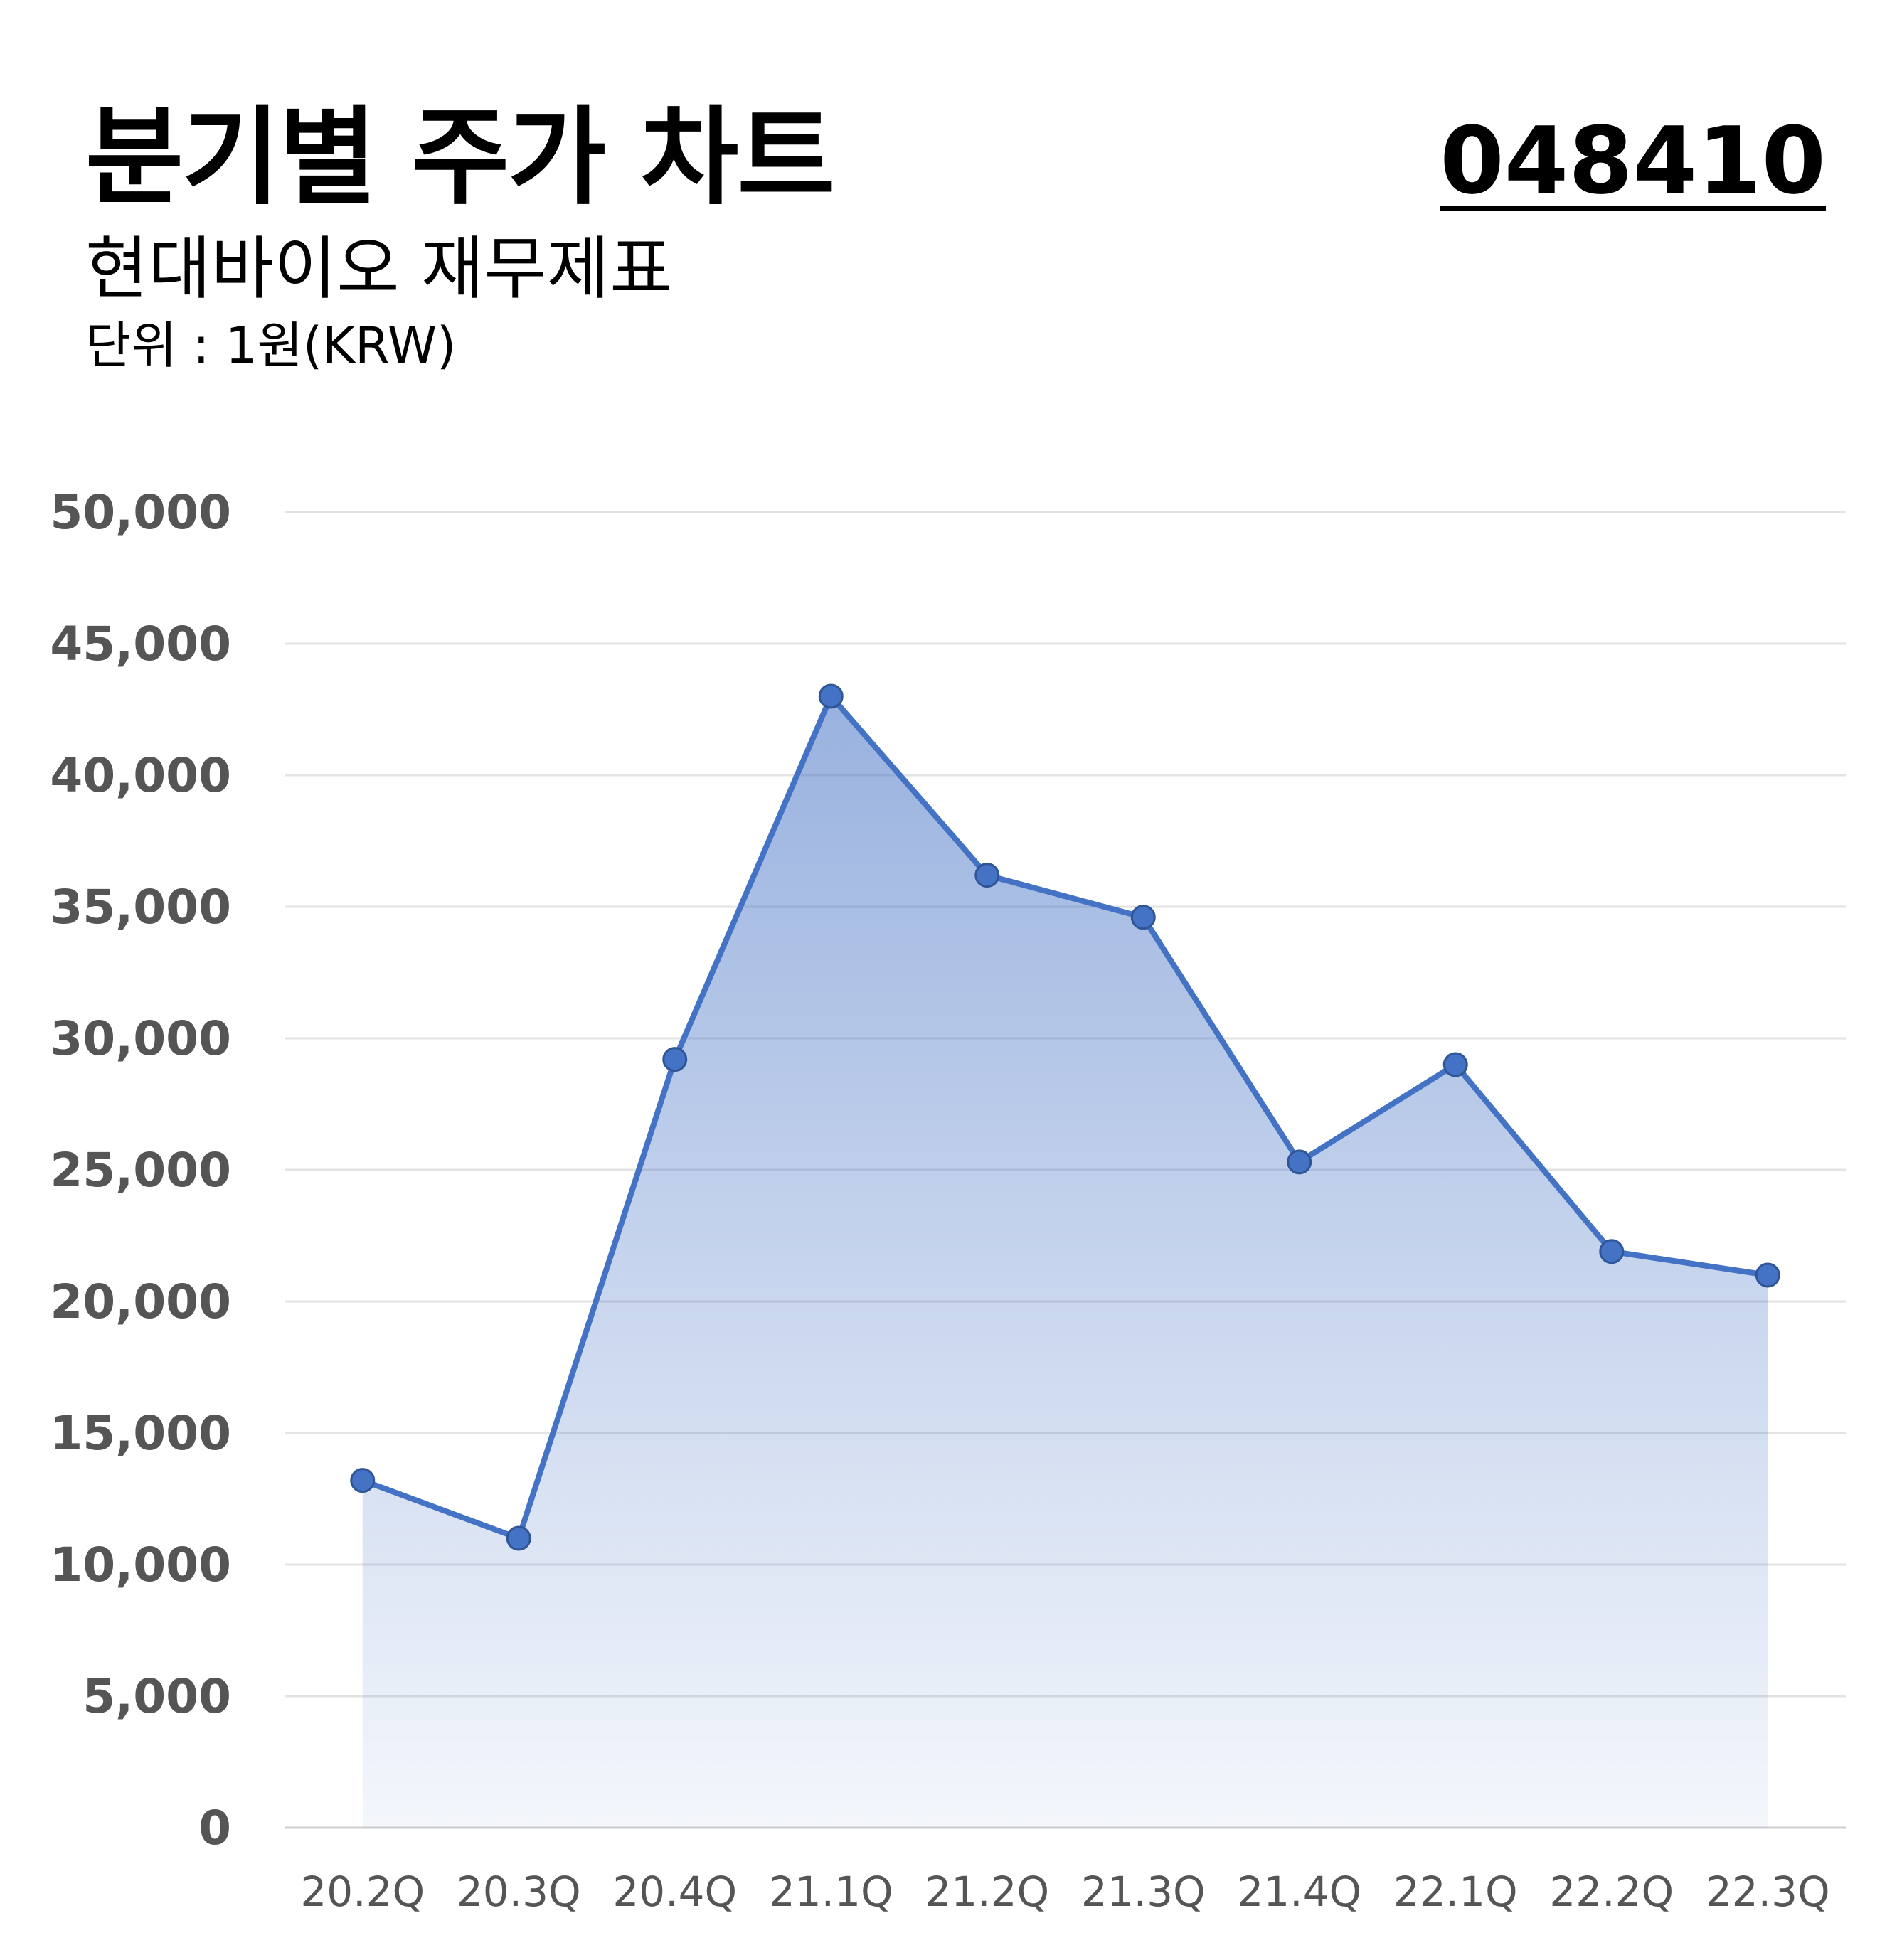 This screenshot has height=1960, width=1897. I want to click on y-tick-label: 20,000, so click(140, 1301).